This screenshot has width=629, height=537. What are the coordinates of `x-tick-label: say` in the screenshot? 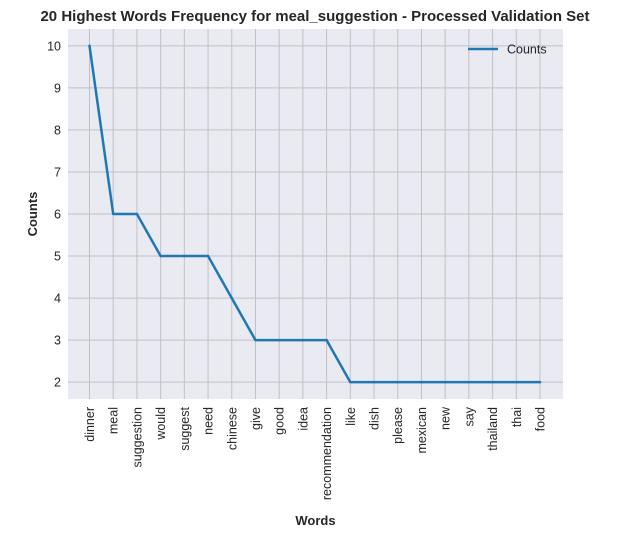 It's located at (469, 416).